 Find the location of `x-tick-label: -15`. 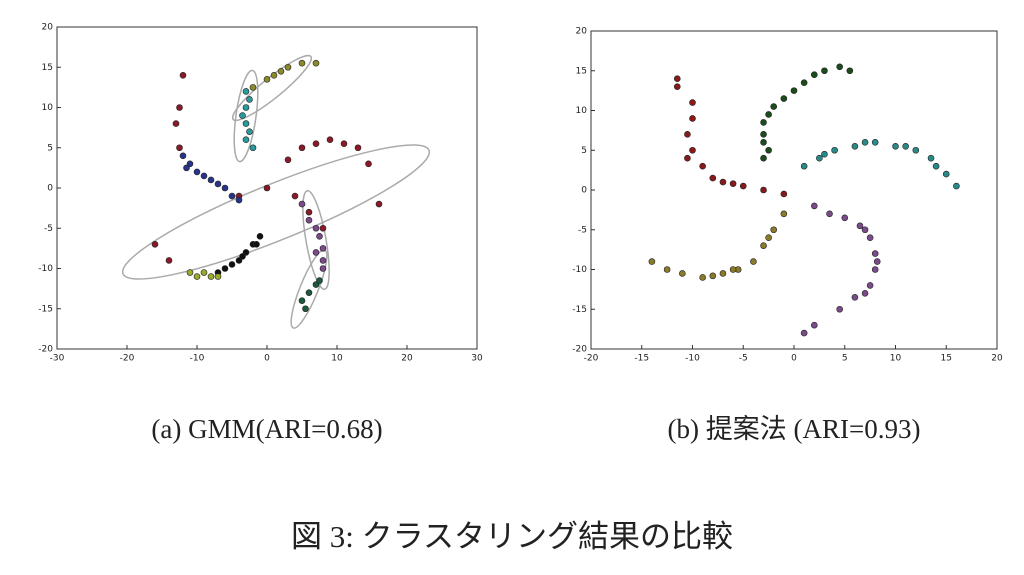

x-tick-label: -15 is located at coordinates (641, 359).